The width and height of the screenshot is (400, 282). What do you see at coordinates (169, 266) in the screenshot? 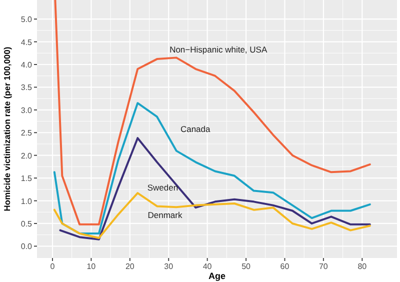
I see `x-tick-label: 30` at bounding box center [169, 266].